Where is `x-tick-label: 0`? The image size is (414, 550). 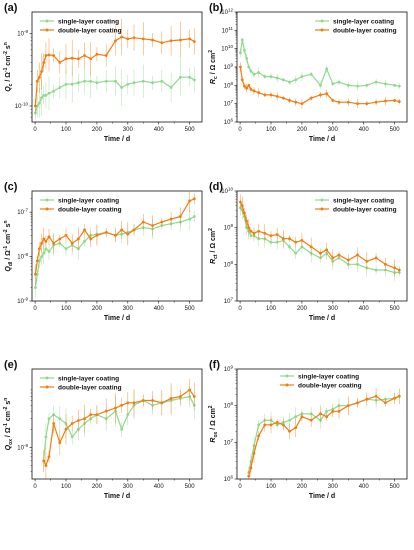
x-tick-label: 0 is located at coordinates (240, 309).